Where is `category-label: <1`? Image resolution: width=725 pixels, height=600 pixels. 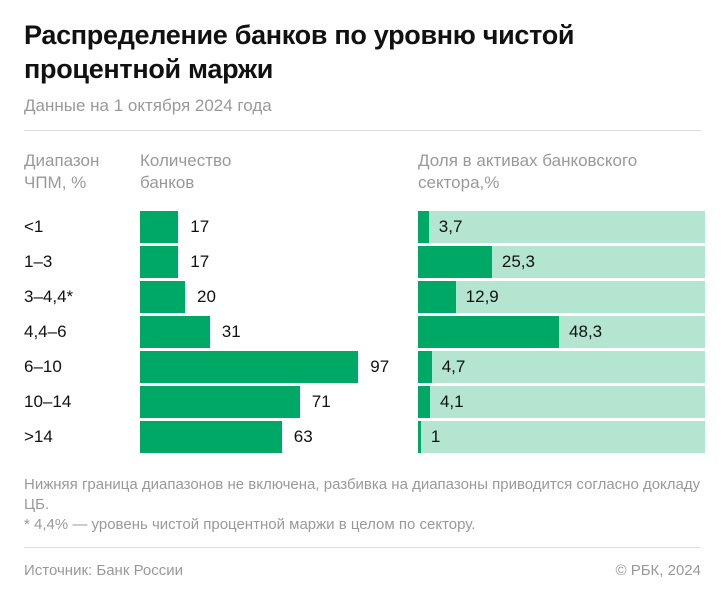 category-label: <1 is located at coordinates (34, 226).